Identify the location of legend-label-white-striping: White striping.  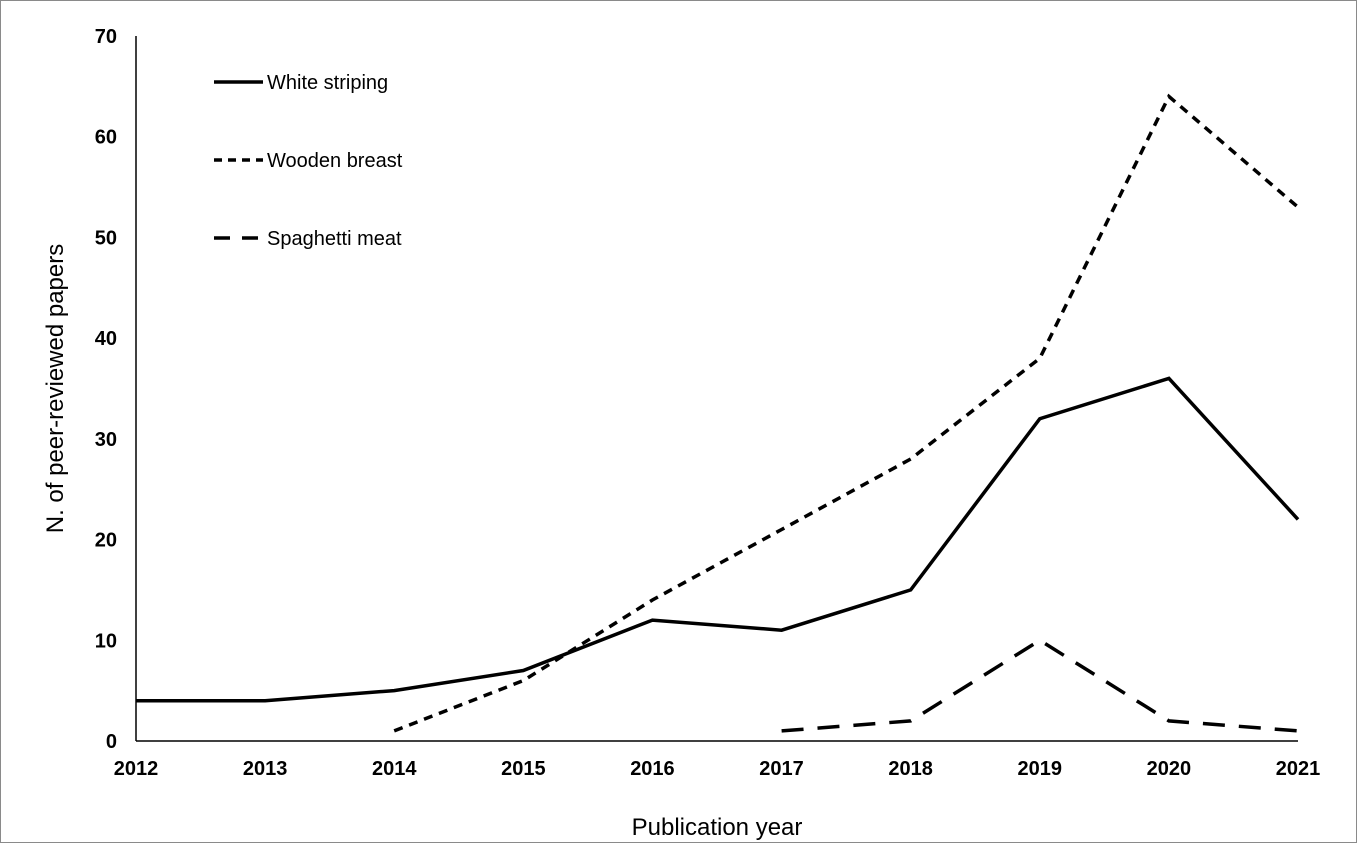
(327, 83).